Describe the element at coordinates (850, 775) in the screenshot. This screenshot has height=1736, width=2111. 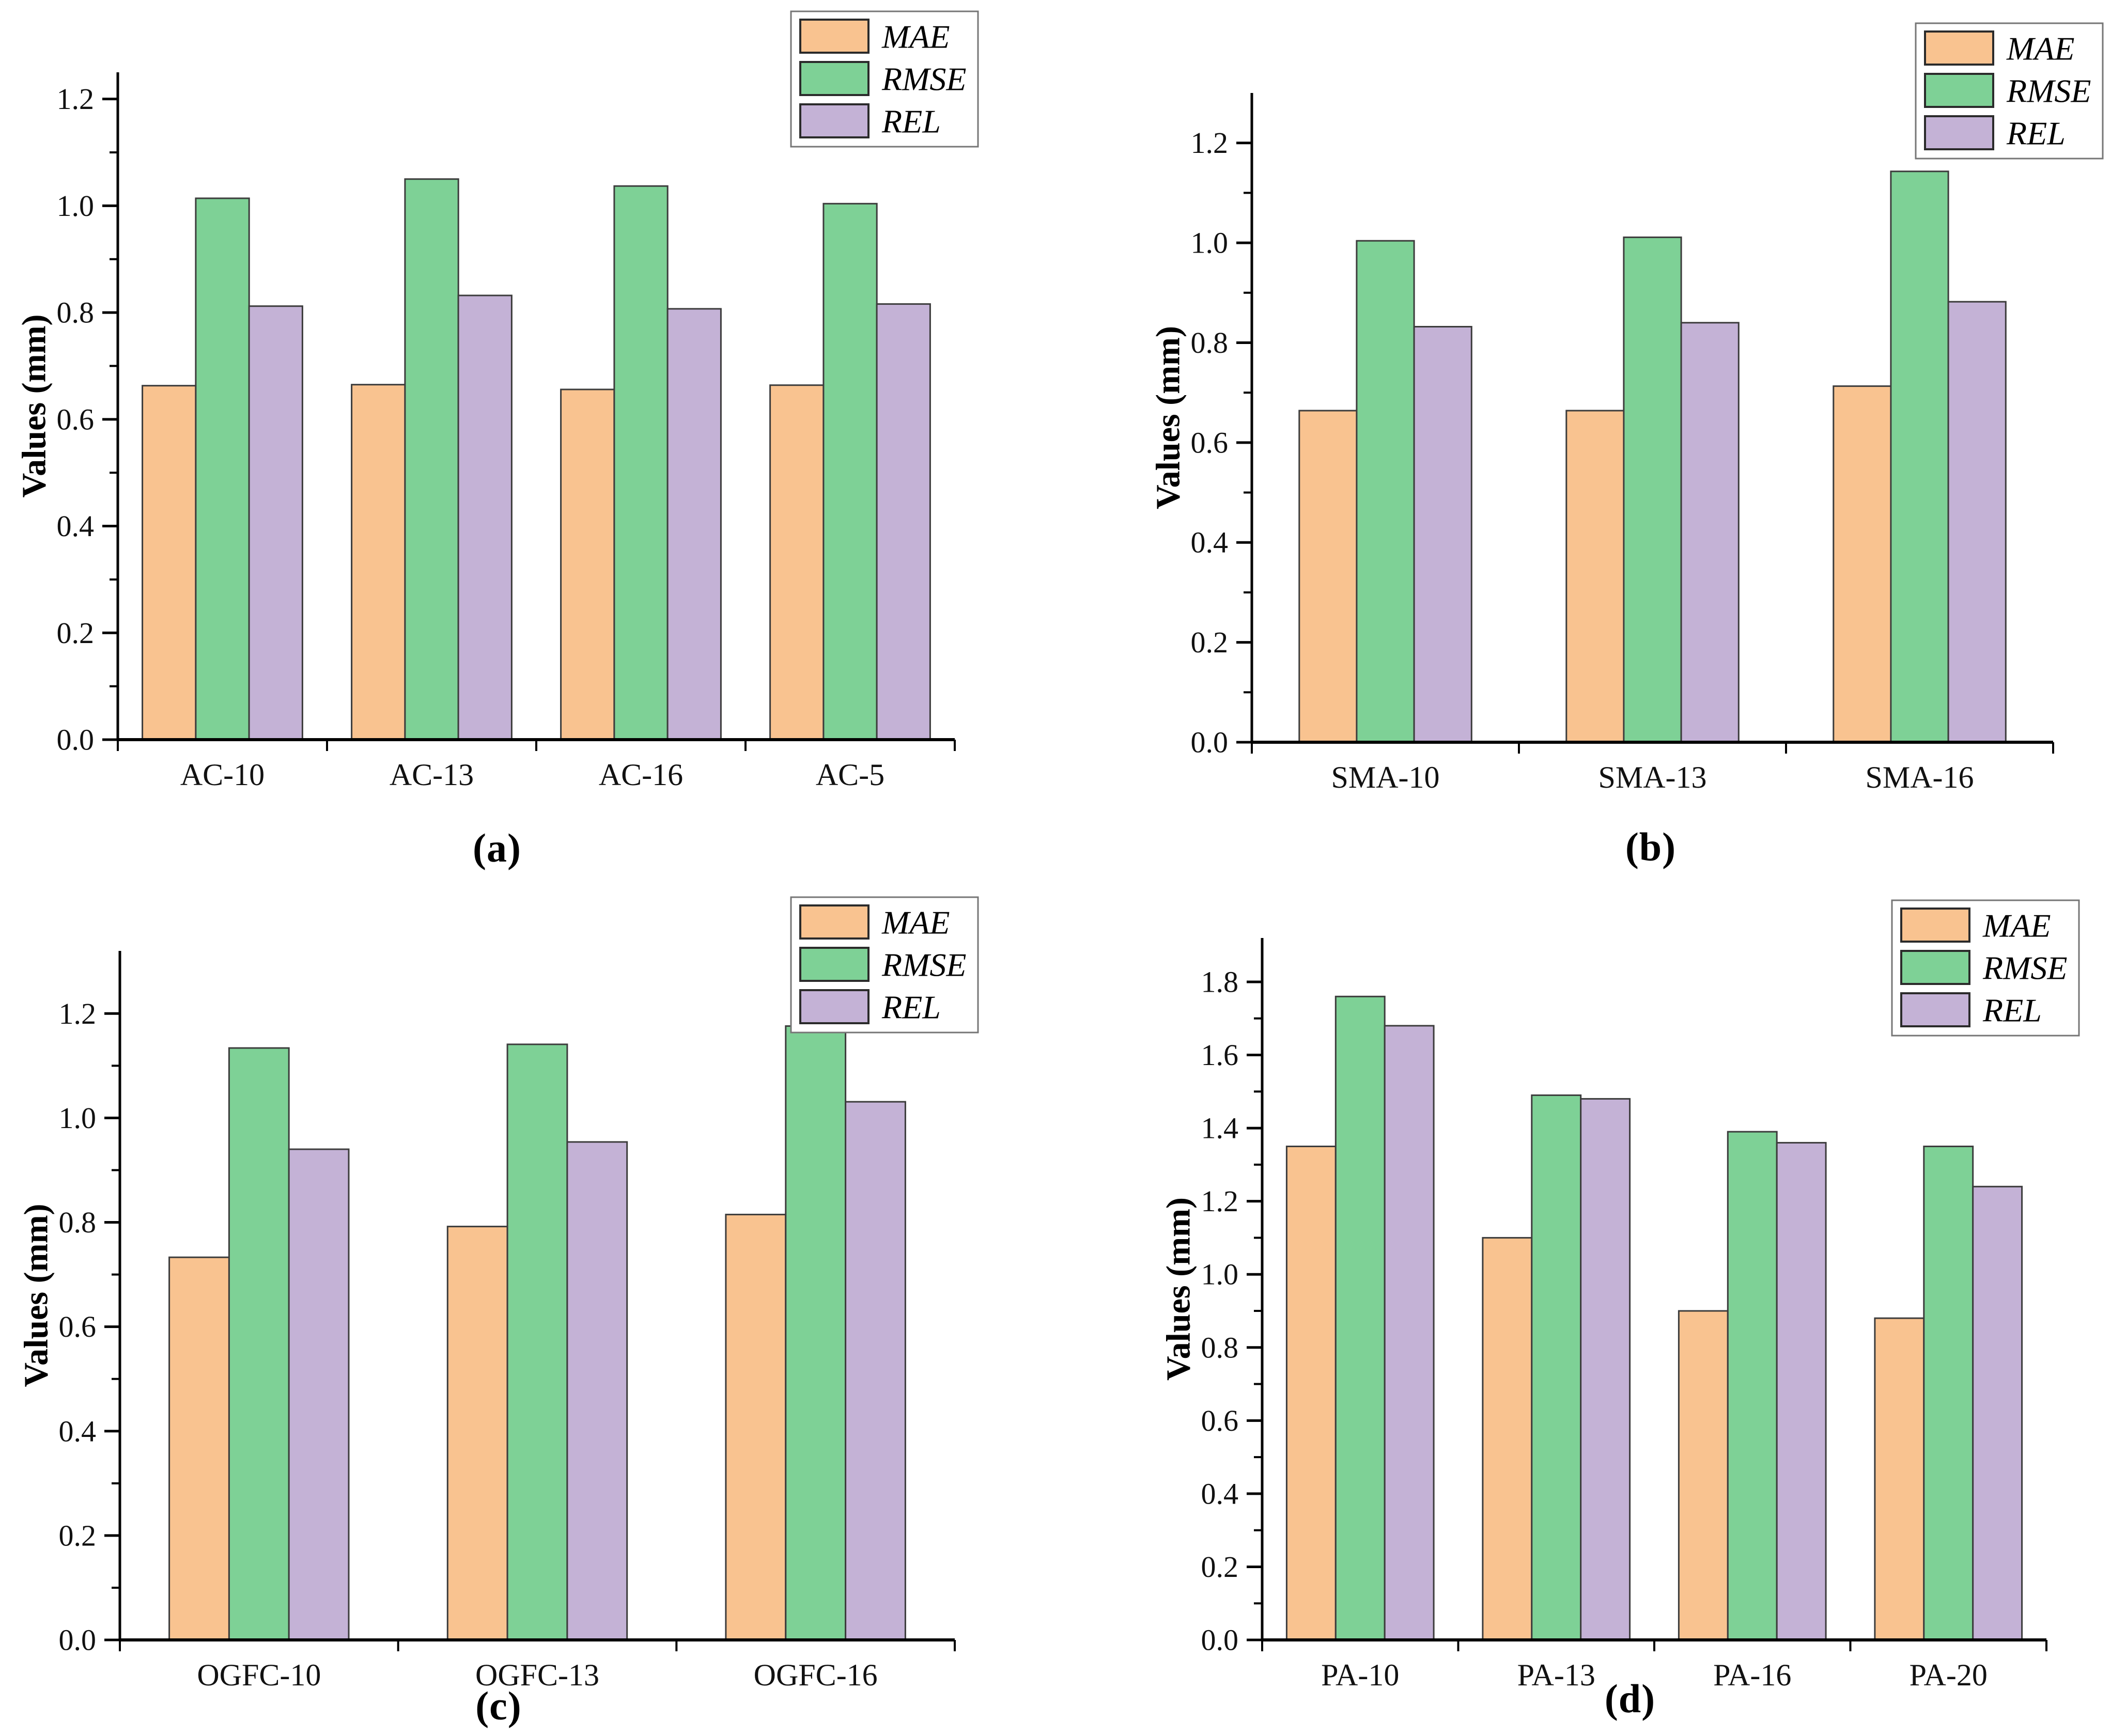
I see `x-category-label: AC-5` at that location.